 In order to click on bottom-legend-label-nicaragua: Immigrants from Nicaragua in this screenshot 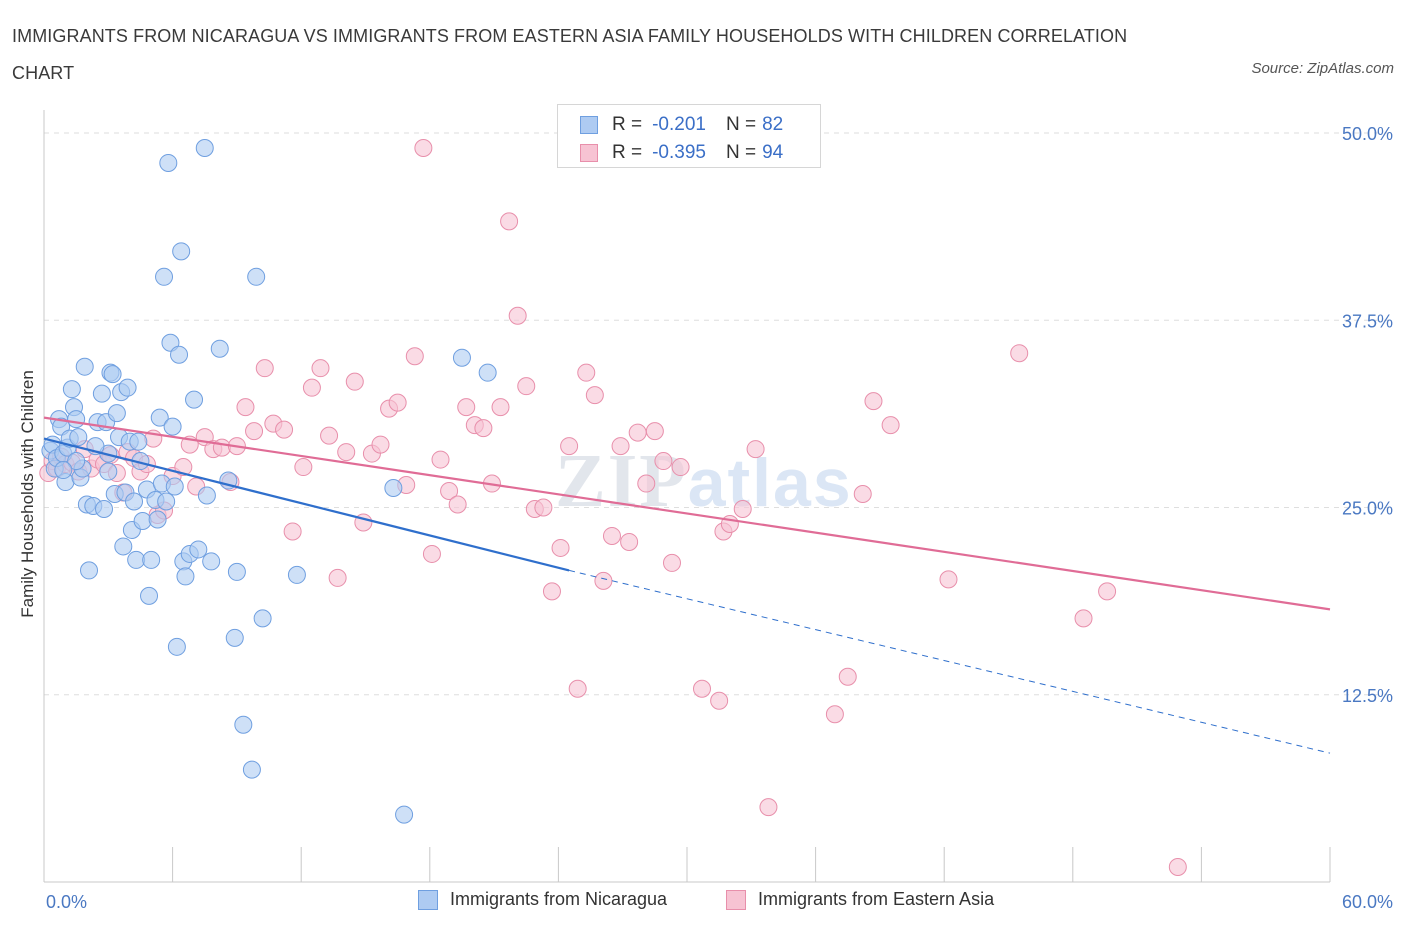, I will do `click(559, 899)`.